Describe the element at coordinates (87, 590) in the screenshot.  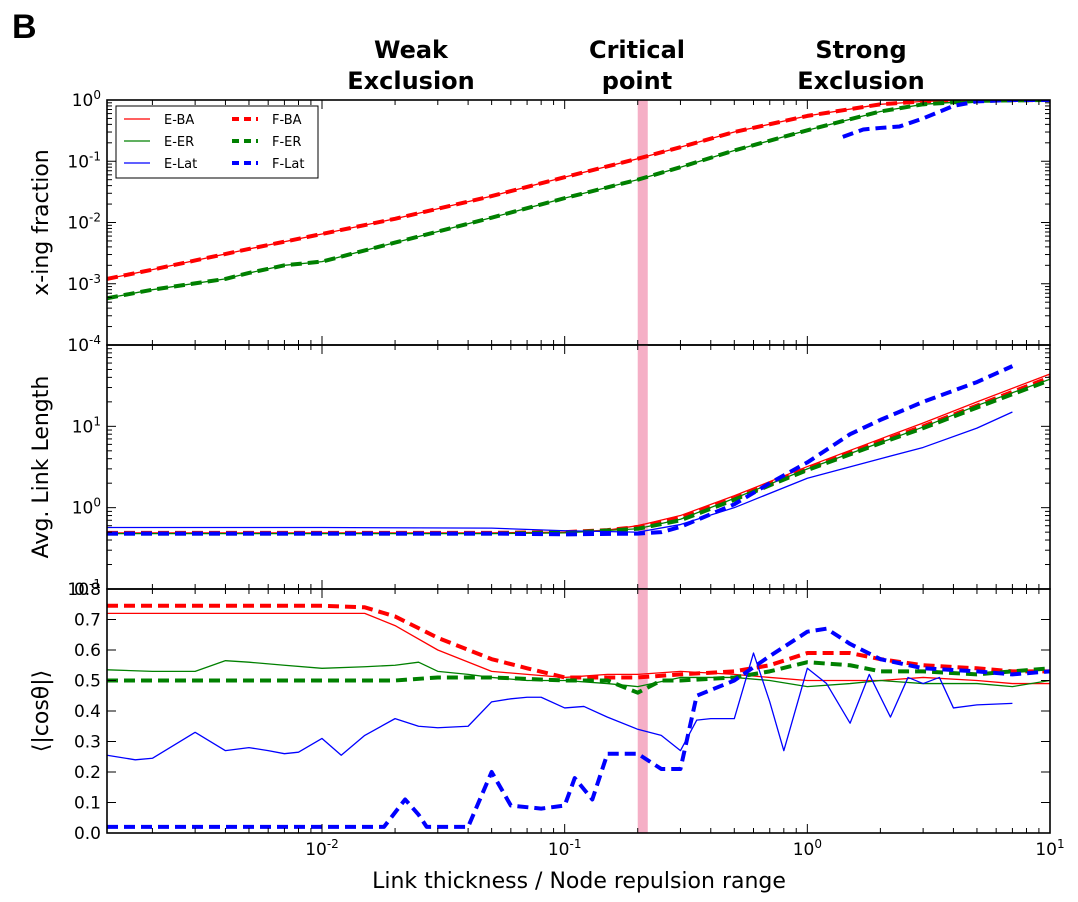
I see `y-tick-label: 0.8` at that location.